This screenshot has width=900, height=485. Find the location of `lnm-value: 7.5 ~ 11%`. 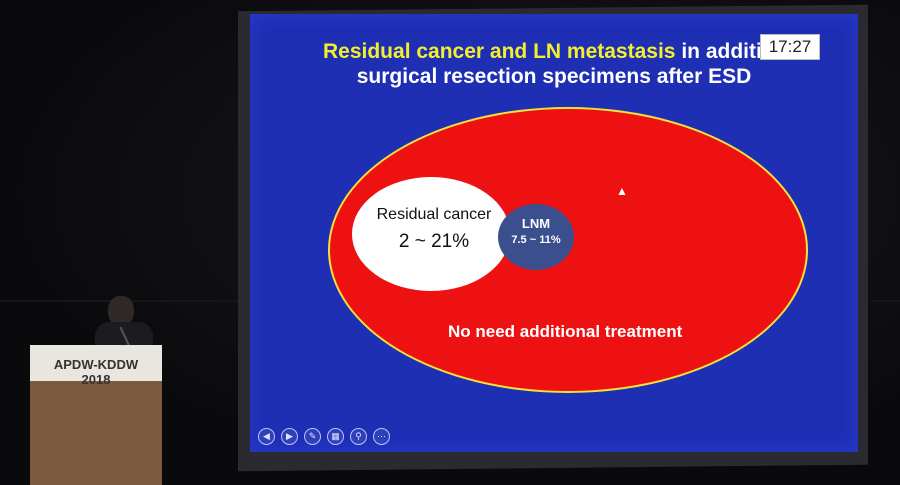

lnm-value: 7.5 ~ 11% is located at coordinates (536, 240).